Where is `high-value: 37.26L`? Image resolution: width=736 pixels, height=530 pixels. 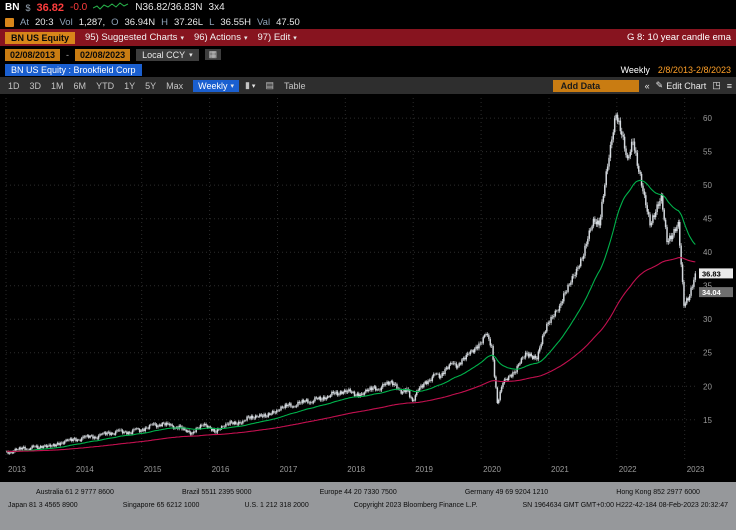
high-value: 37.26L is located at coordinates (189, 22).